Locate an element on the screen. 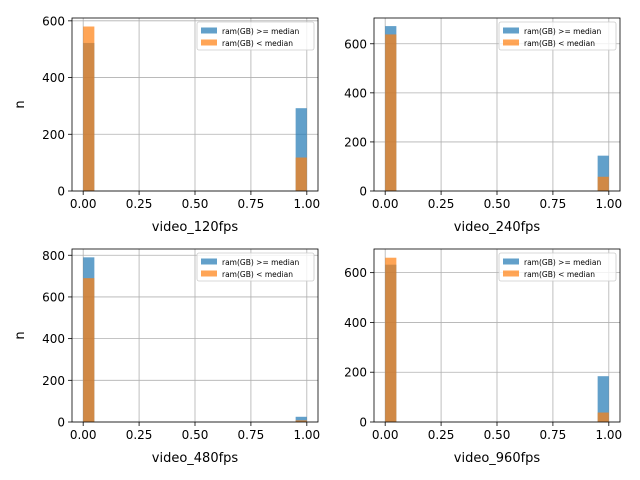 Image resolution: width=640 pixels, height=480 pixels. x-axis-label: video_240fps is located at coordinates (497, 227).